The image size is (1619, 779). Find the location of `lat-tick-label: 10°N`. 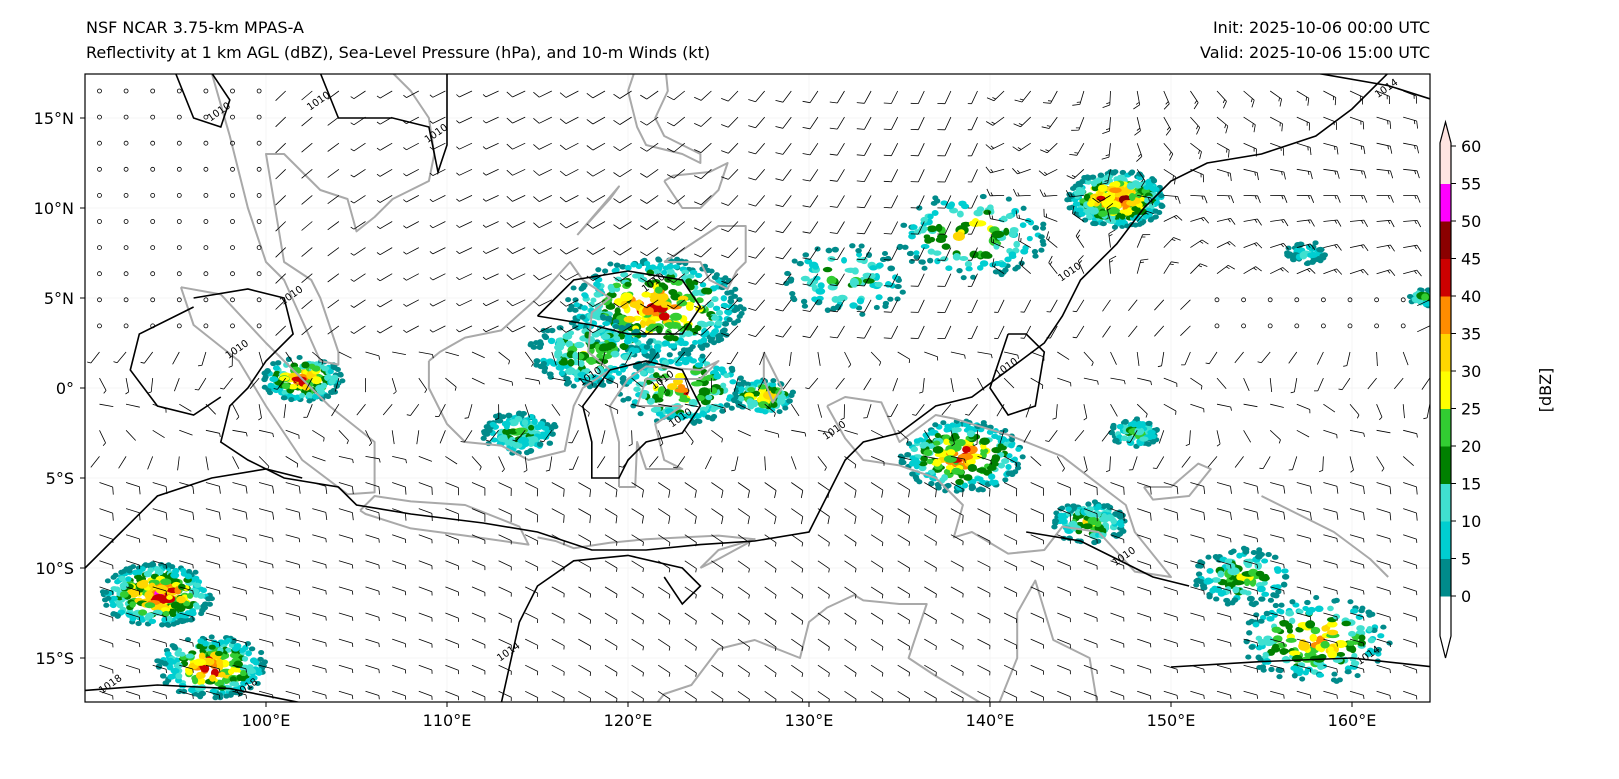

lat-tick-label: 10°N is located at coordinates (54, 208).